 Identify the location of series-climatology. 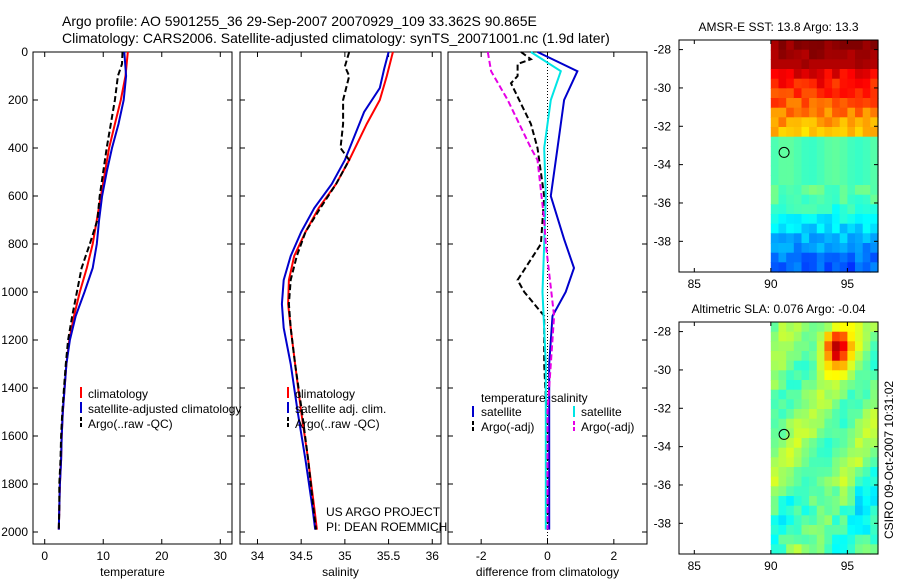
(340, 290).